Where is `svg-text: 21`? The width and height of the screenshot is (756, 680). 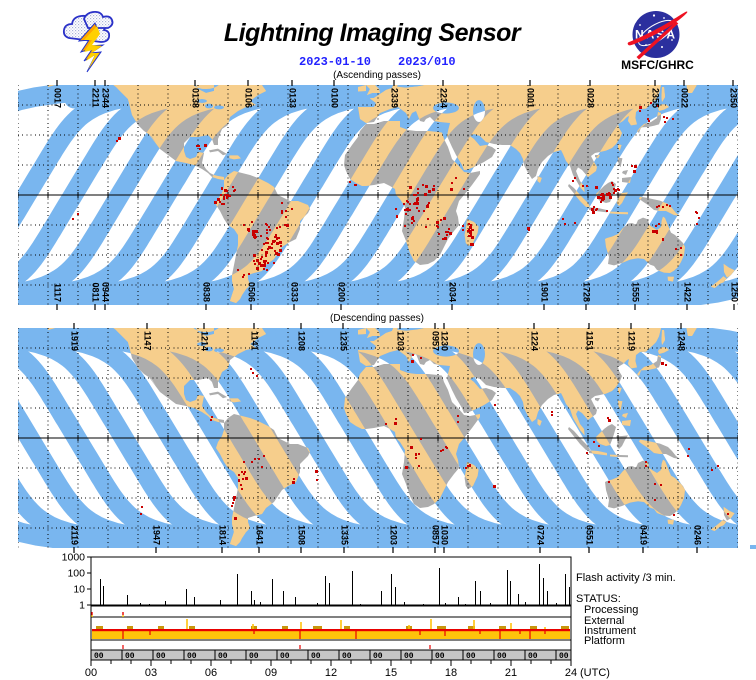
svg-text: 21 is located at coordinates (511, 673).